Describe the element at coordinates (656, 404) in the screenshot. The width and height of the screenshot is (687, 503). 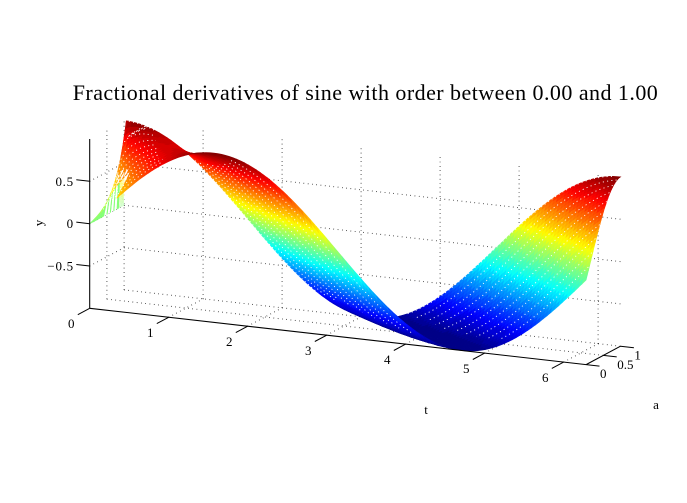
I see `svg-text: a` at that location.